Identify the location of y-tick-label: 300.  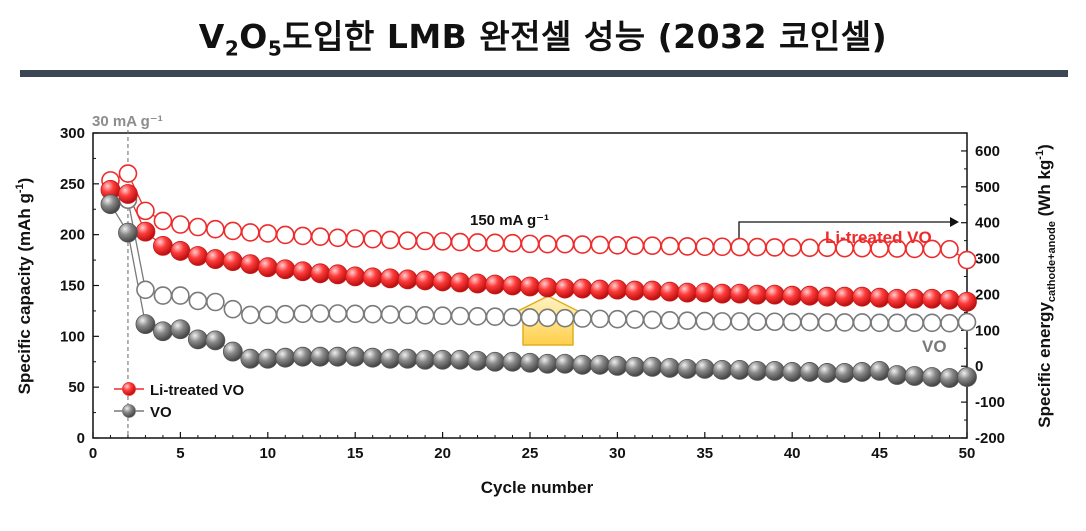
(72, 133).